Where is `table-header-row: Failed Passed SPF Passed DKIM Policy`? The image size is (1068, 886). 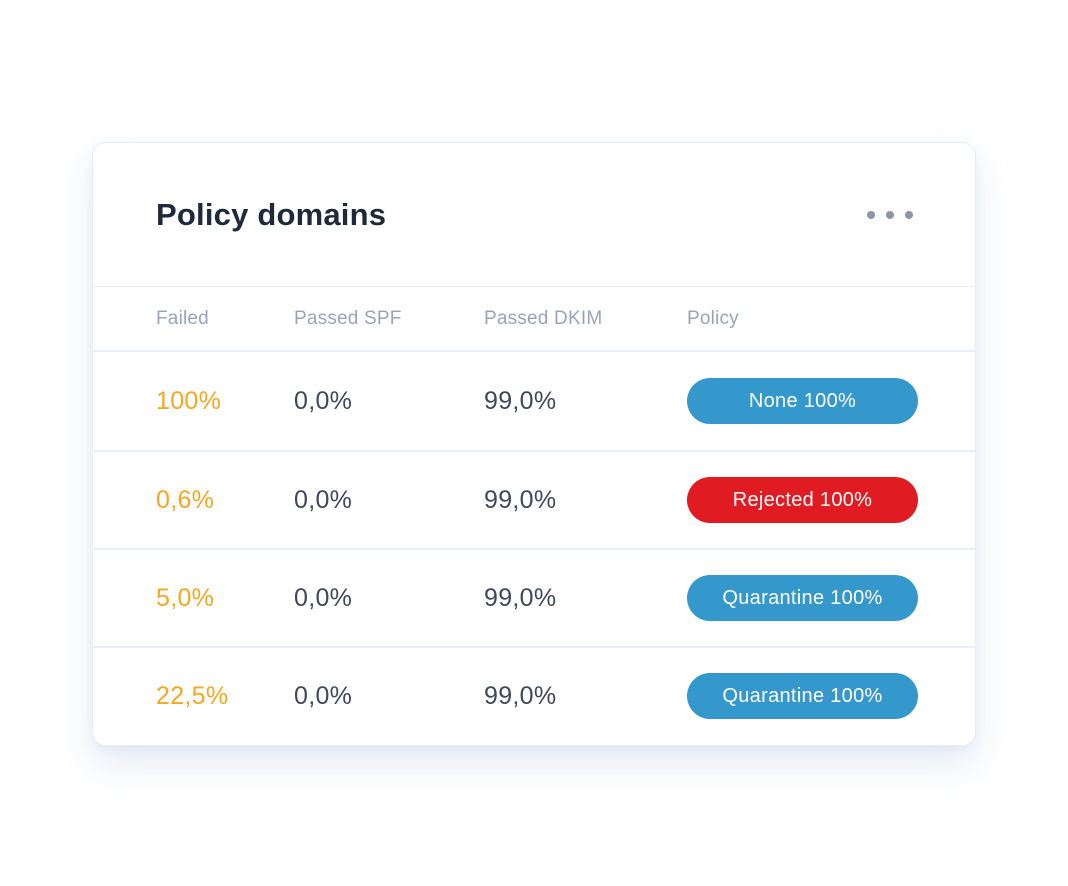
table-header-row: Failed Passed SPF Passed DKIM Policy is located at coordinates (534, 319).